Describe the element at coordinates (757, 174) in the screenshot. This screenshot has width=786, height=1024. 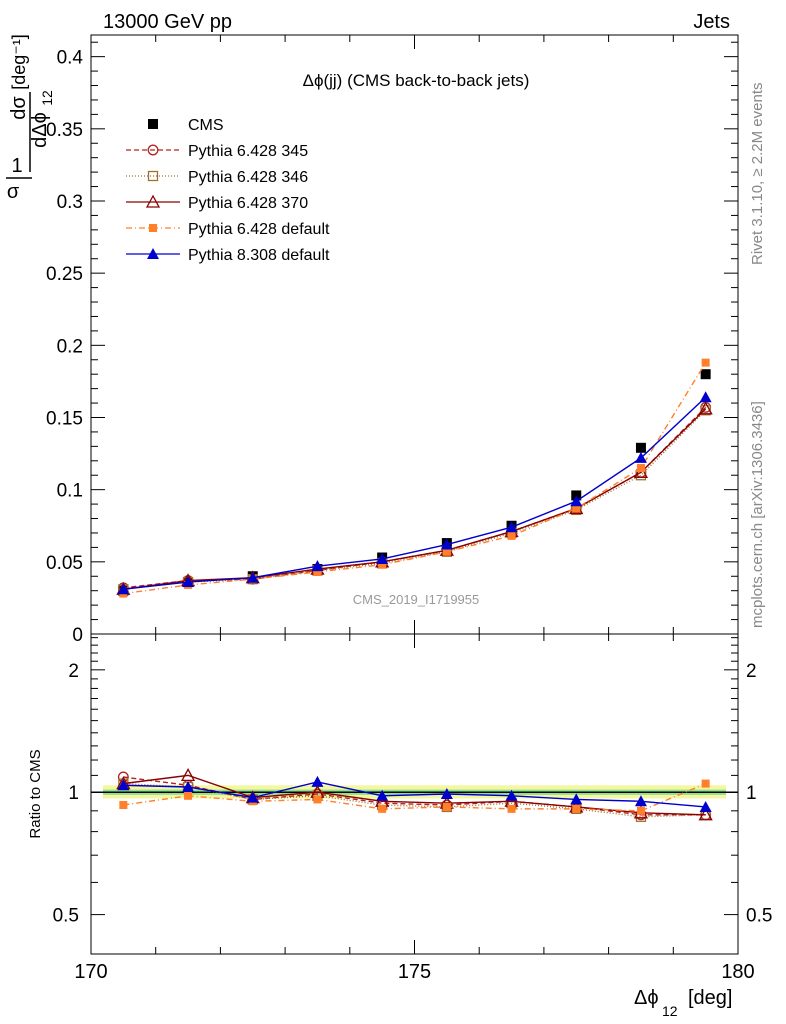
I see `rivet-version-label: Rivet 3.1.10, ≥ 2.2M events` at that location.